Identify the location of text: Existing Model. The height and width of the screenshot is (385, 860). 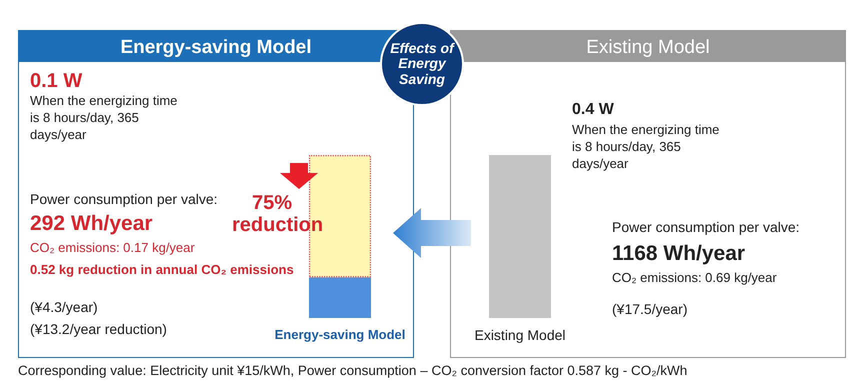
(520, 335).